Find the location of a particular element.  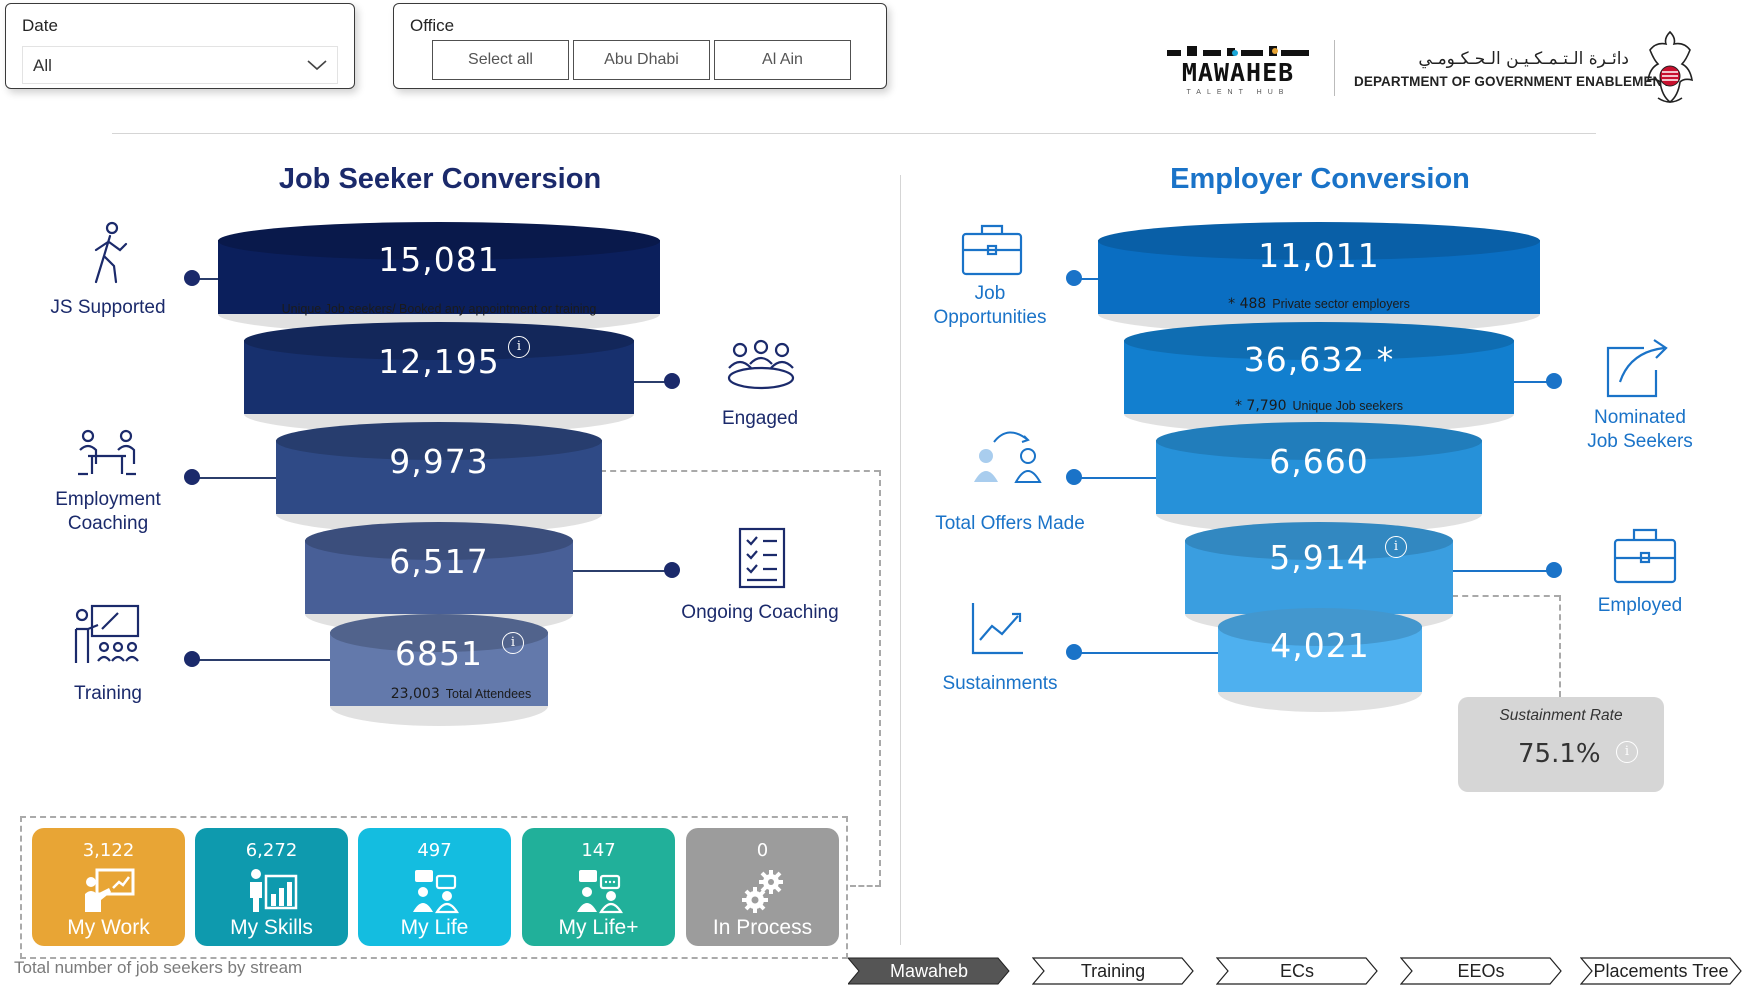

date-dropdown: All is located at coordinates (180, 65).